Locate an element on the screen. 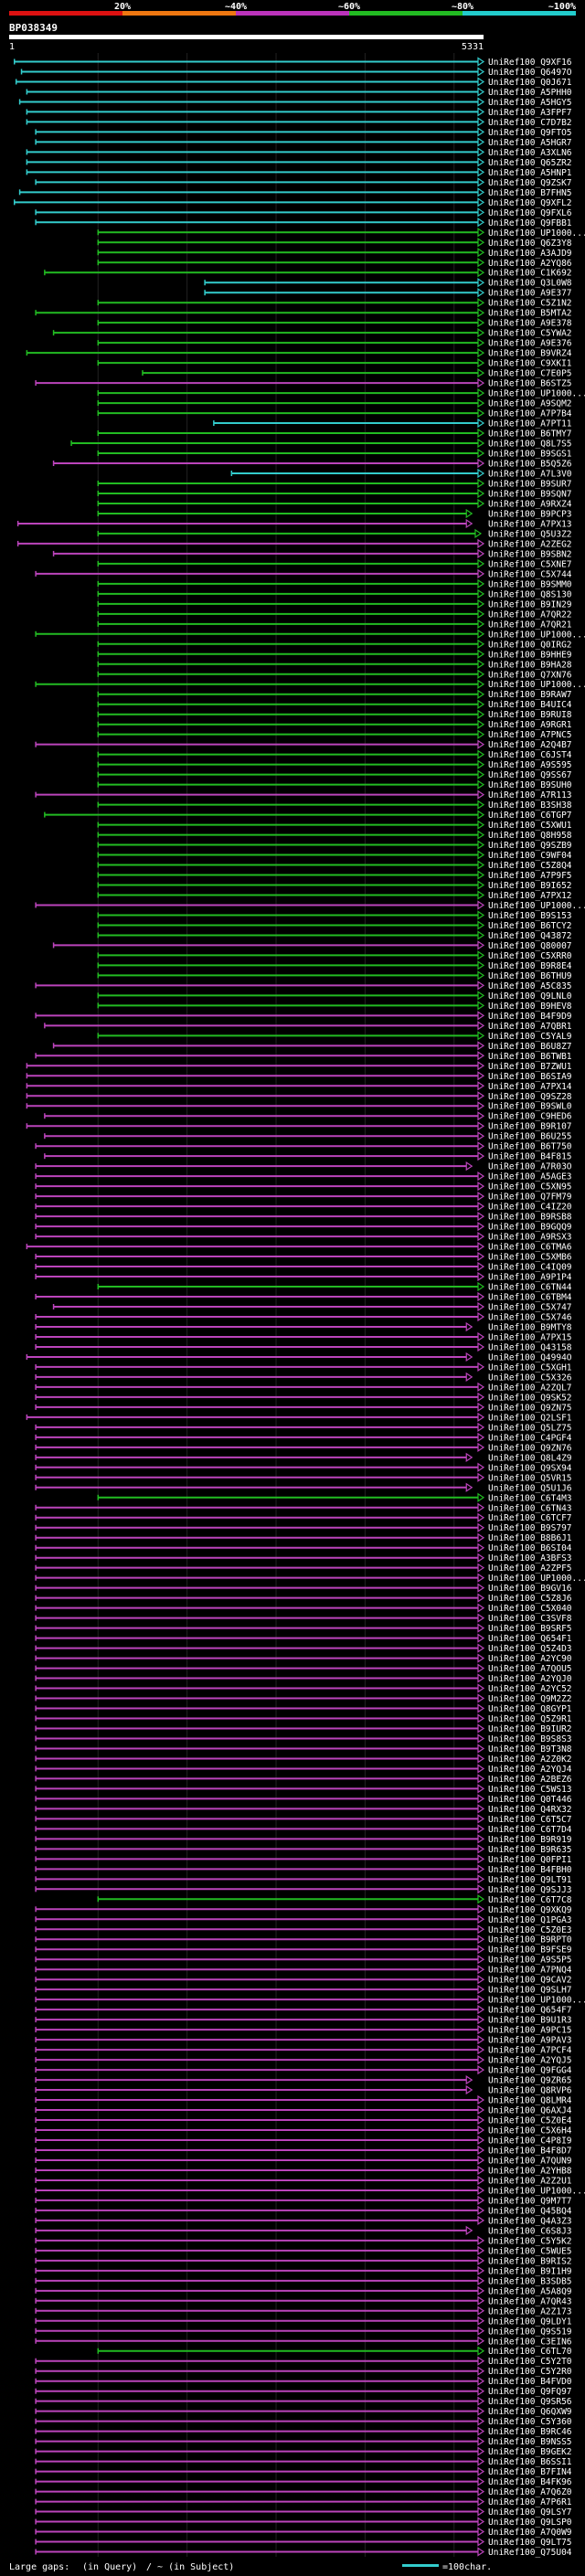 The width and height of the screenshot is (585, 2576). alignment-row: UniRef100_A3XLN6 is located at coordinates (299, 152).